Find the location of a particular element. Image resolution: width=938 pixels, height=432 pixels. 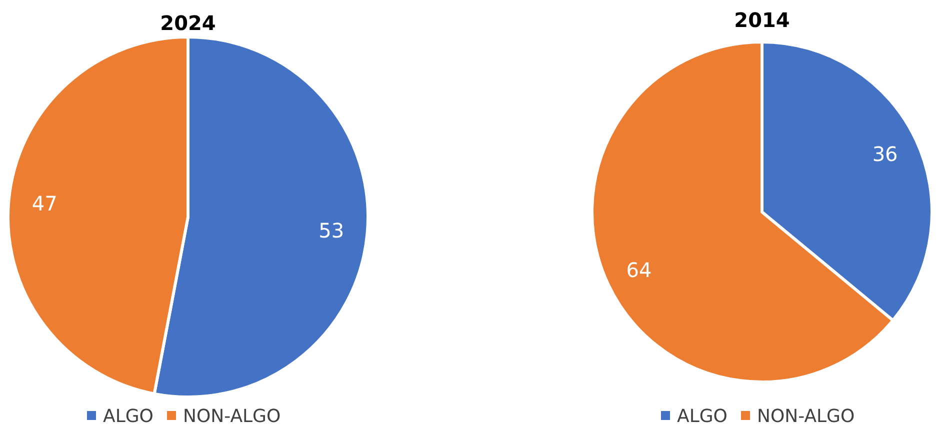

chart-title: 2014 is located at coordinates (762, 20).